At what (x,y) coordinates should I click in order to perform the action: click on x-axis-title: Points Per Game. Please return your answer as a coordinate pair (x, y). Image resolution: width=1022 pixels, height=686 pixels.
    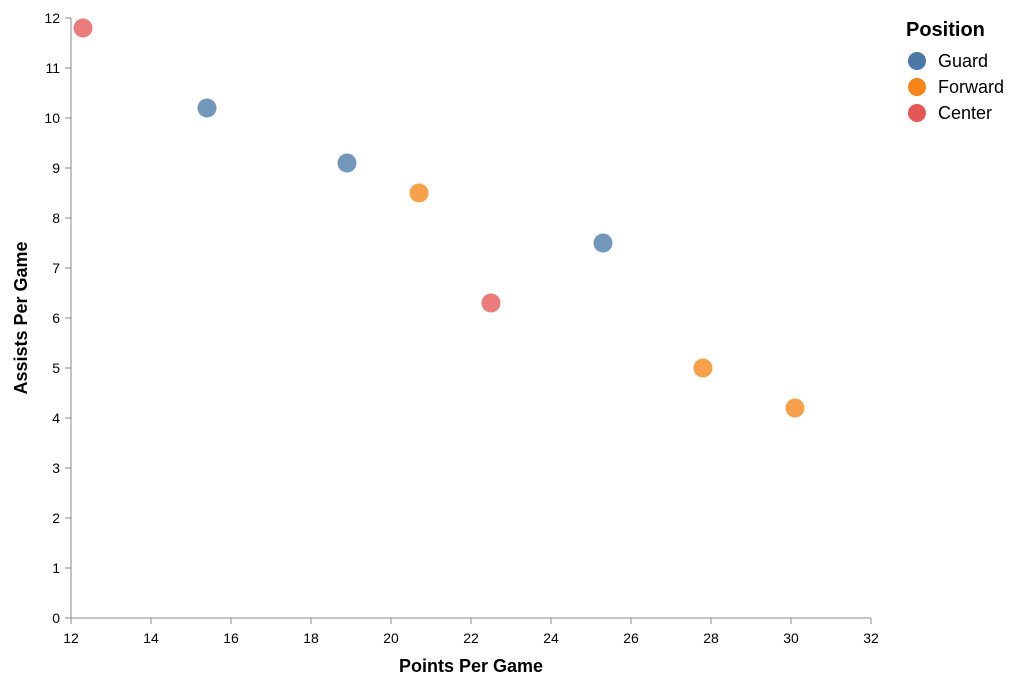
    Looking at the image, I should click on (471, 666).